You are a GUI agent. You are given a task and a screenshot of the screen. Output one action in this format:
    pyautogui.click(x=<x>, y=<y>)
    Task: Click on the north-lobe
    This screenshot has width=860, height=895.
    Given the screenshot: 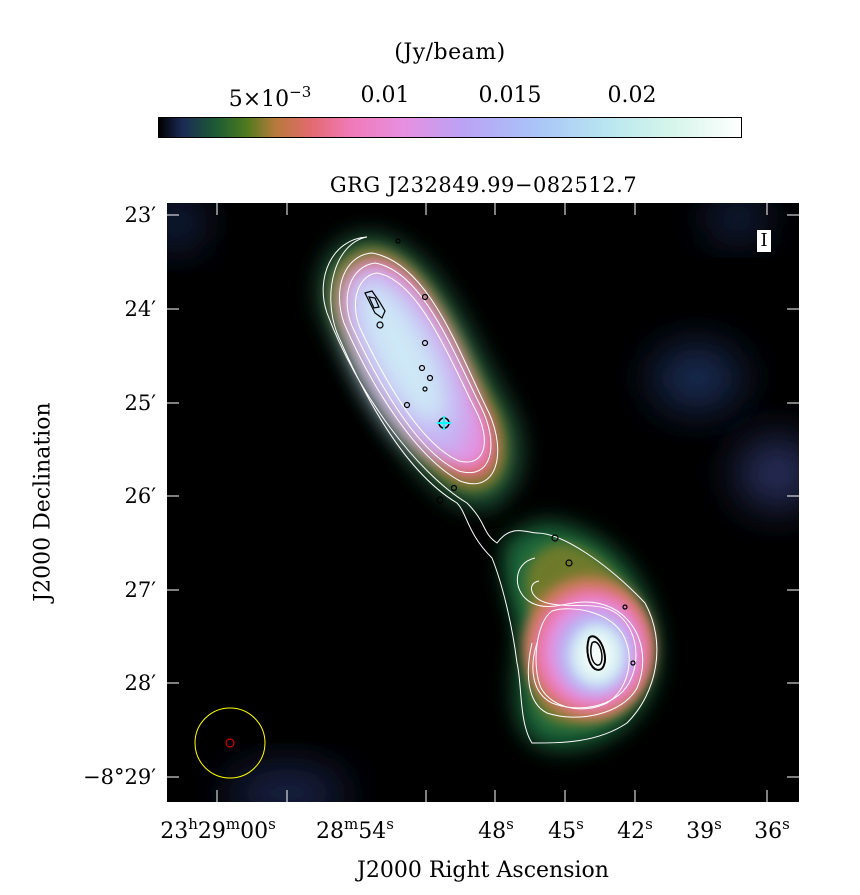 What is the action you would take?
    pyautogui.click(x=420, y=370)
    